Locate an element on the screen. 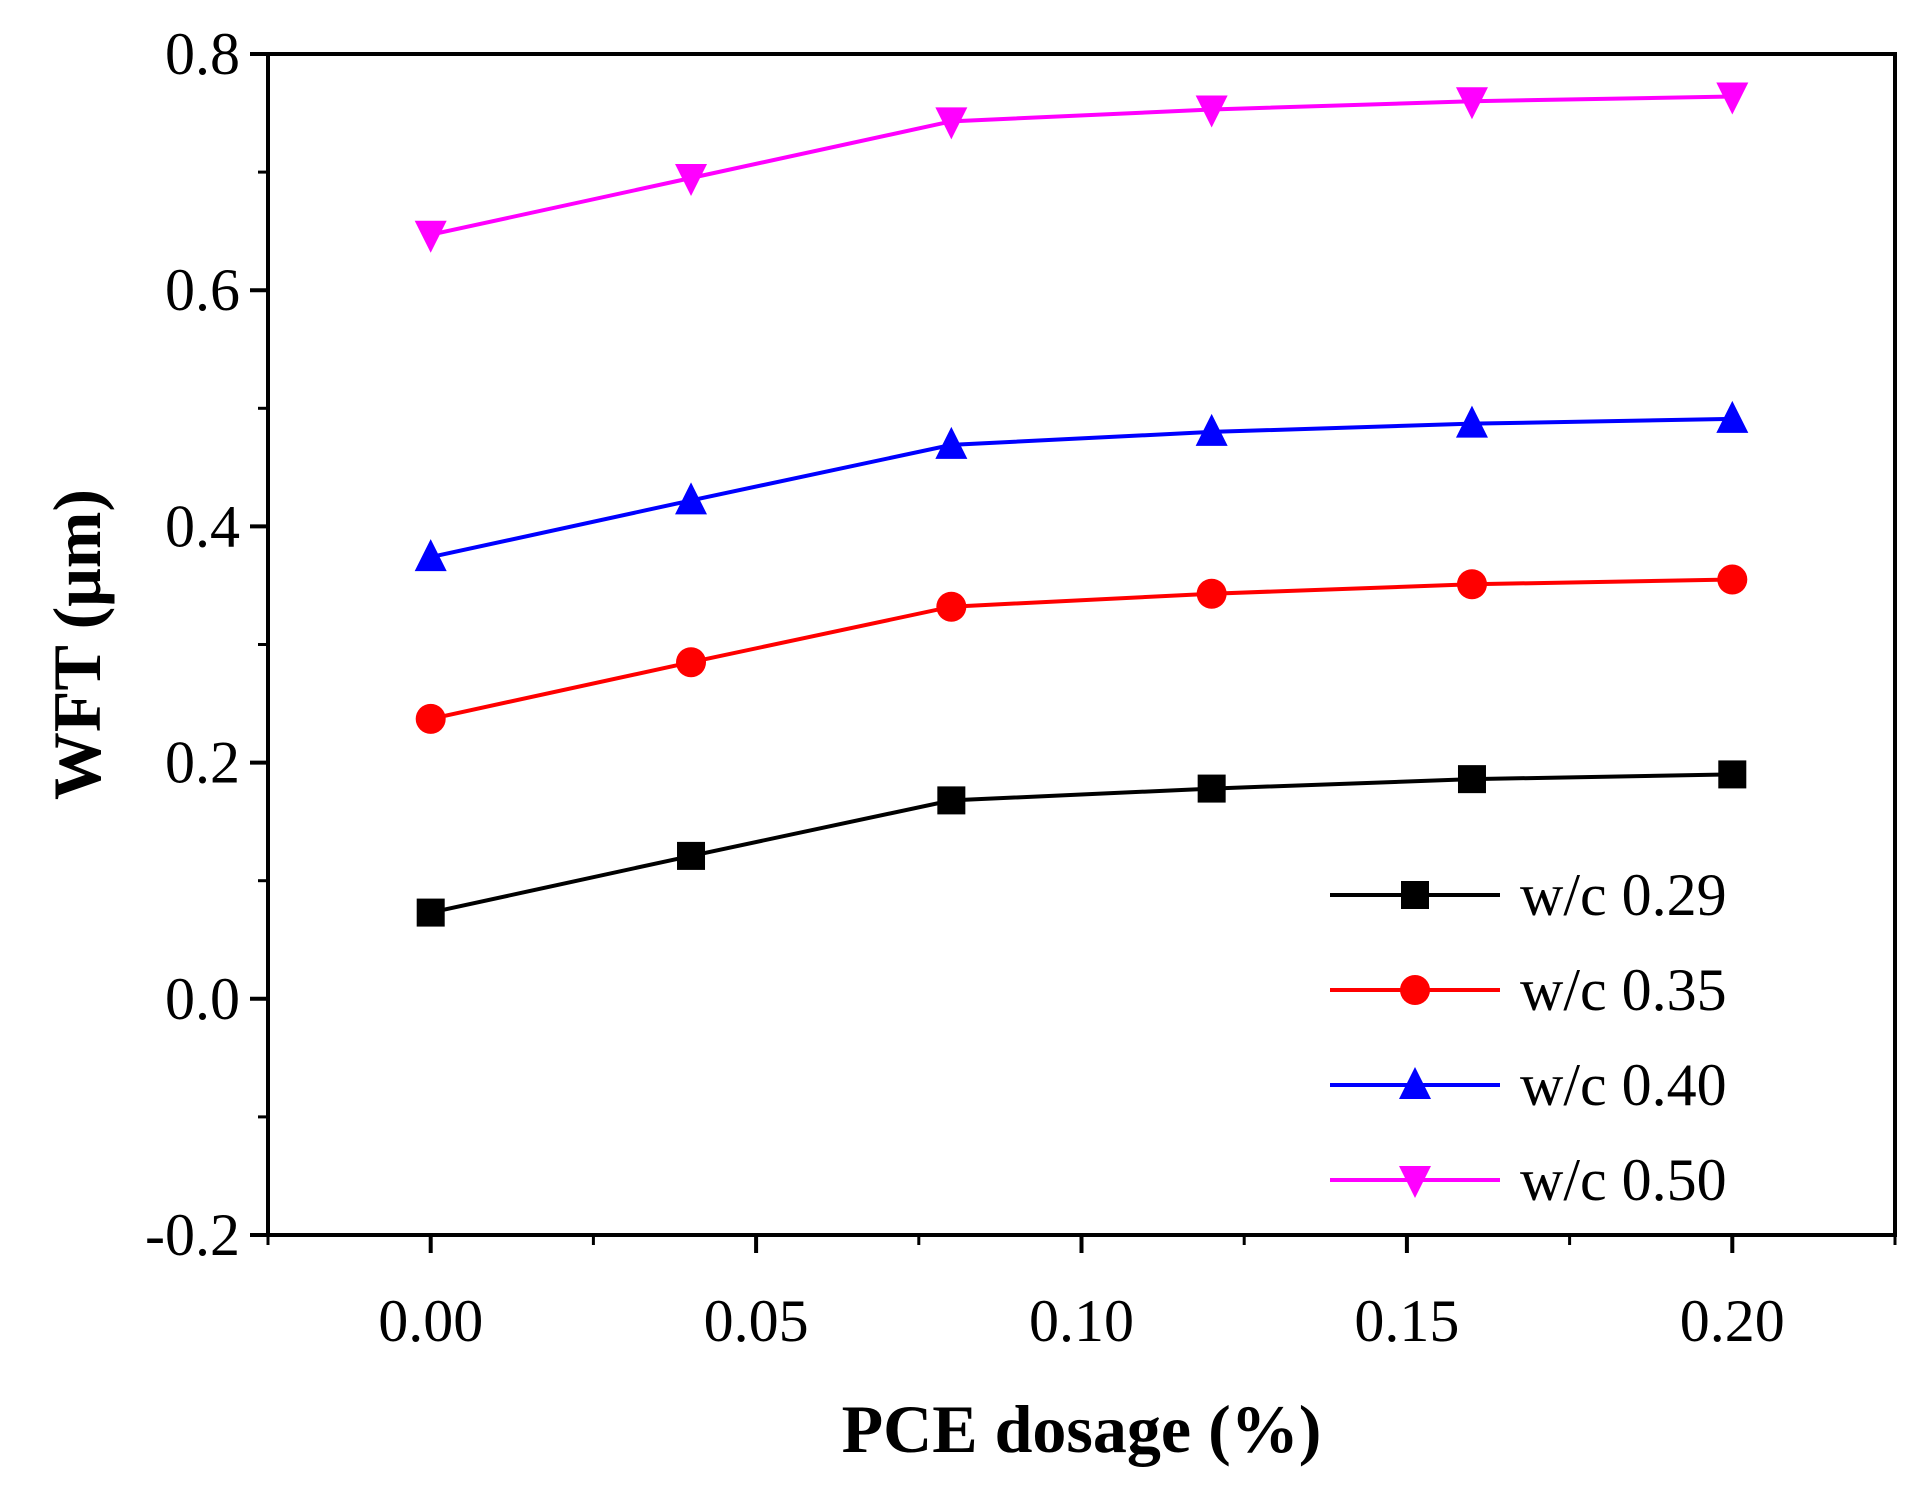 This screenshot has height=1503, width=1920. x-tick-label: 0.15 is located at coordinates (1406, 1321).